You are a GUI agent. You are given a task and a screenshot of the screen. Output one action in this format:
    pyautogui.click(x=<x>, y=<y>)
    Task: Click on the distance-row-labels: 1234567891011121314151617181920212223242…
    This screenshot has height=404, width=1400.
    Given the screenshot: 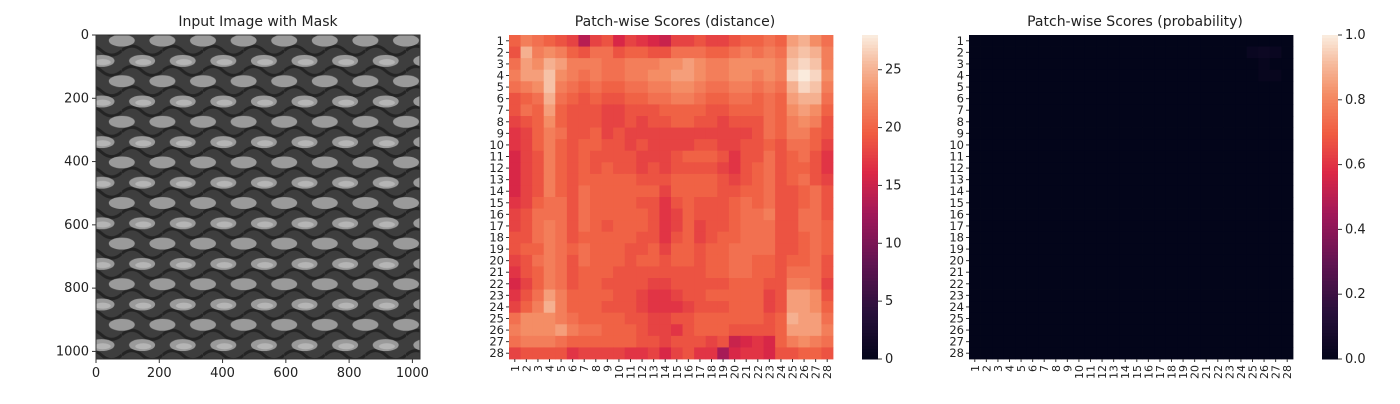 What is the action you would take?
    pyautogui.click(x=499, y=197)
    